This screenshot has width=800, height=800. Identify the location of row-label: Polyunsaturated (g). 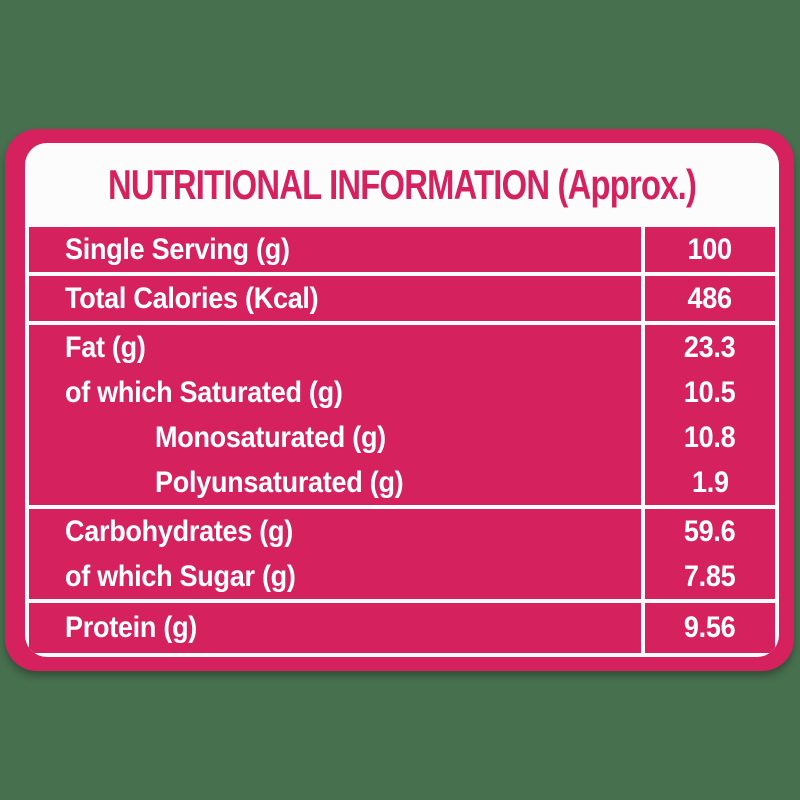
(335, 482).